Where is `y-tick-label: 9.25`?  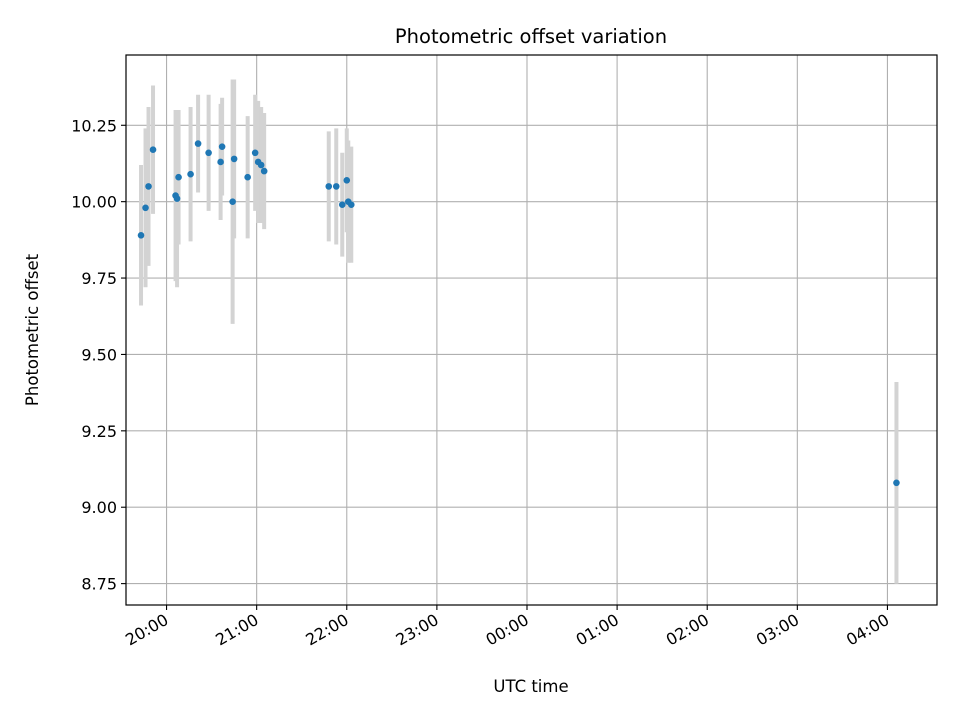
y-tick-label: 9.25 is located at coordinates (99, 431).